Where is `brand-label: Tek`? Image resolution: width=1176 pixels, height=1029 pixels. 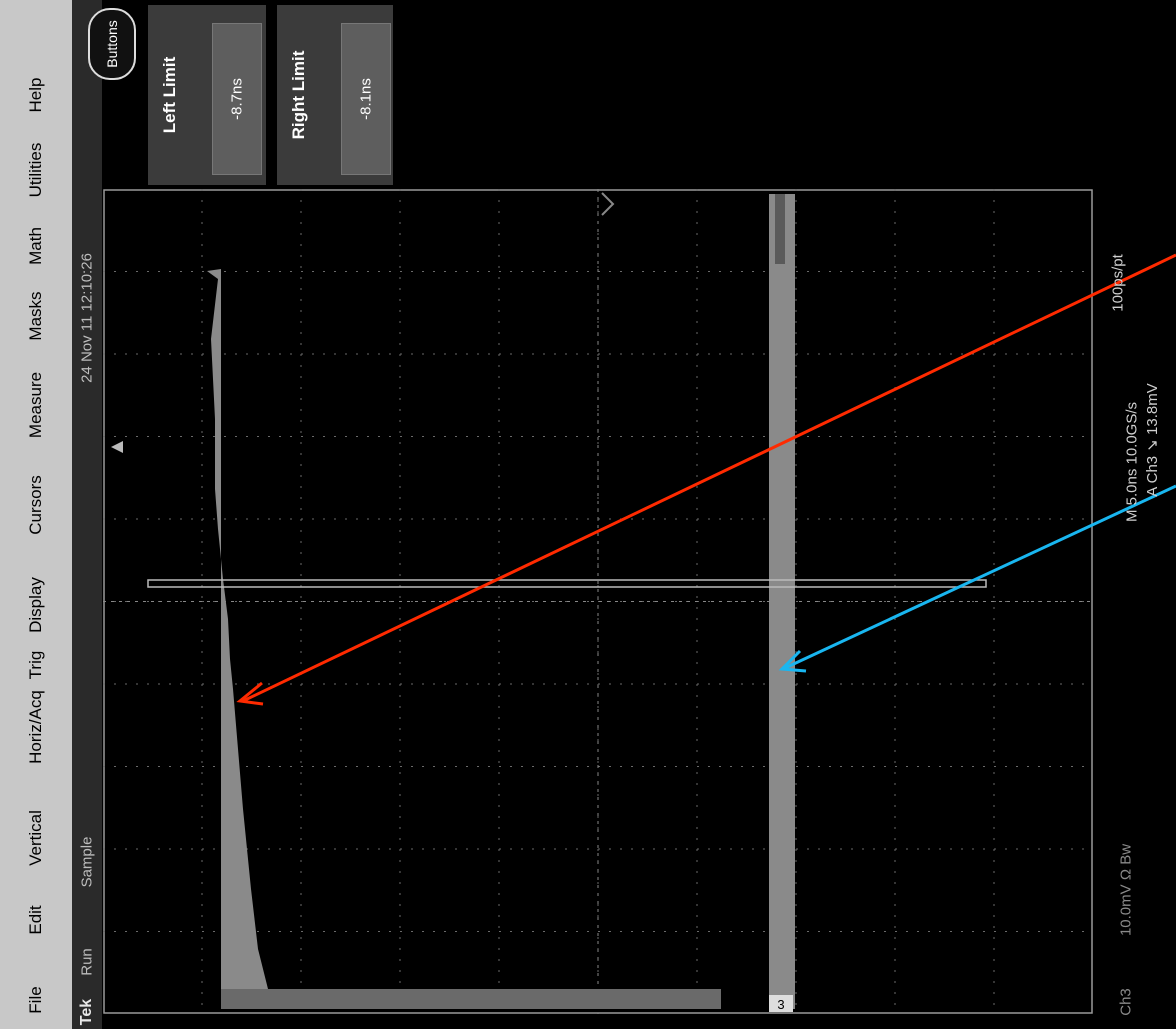
brand-label: Tek is located at coordinates (86, 1012).